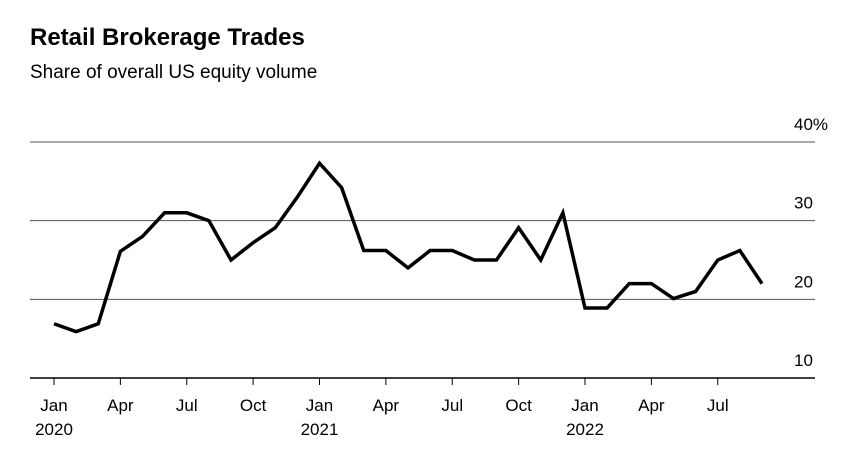  What do you see at coordinates (803, 360) in the screenshot?
I see `y-tick-label: 10` at bounding box center [803, 360].